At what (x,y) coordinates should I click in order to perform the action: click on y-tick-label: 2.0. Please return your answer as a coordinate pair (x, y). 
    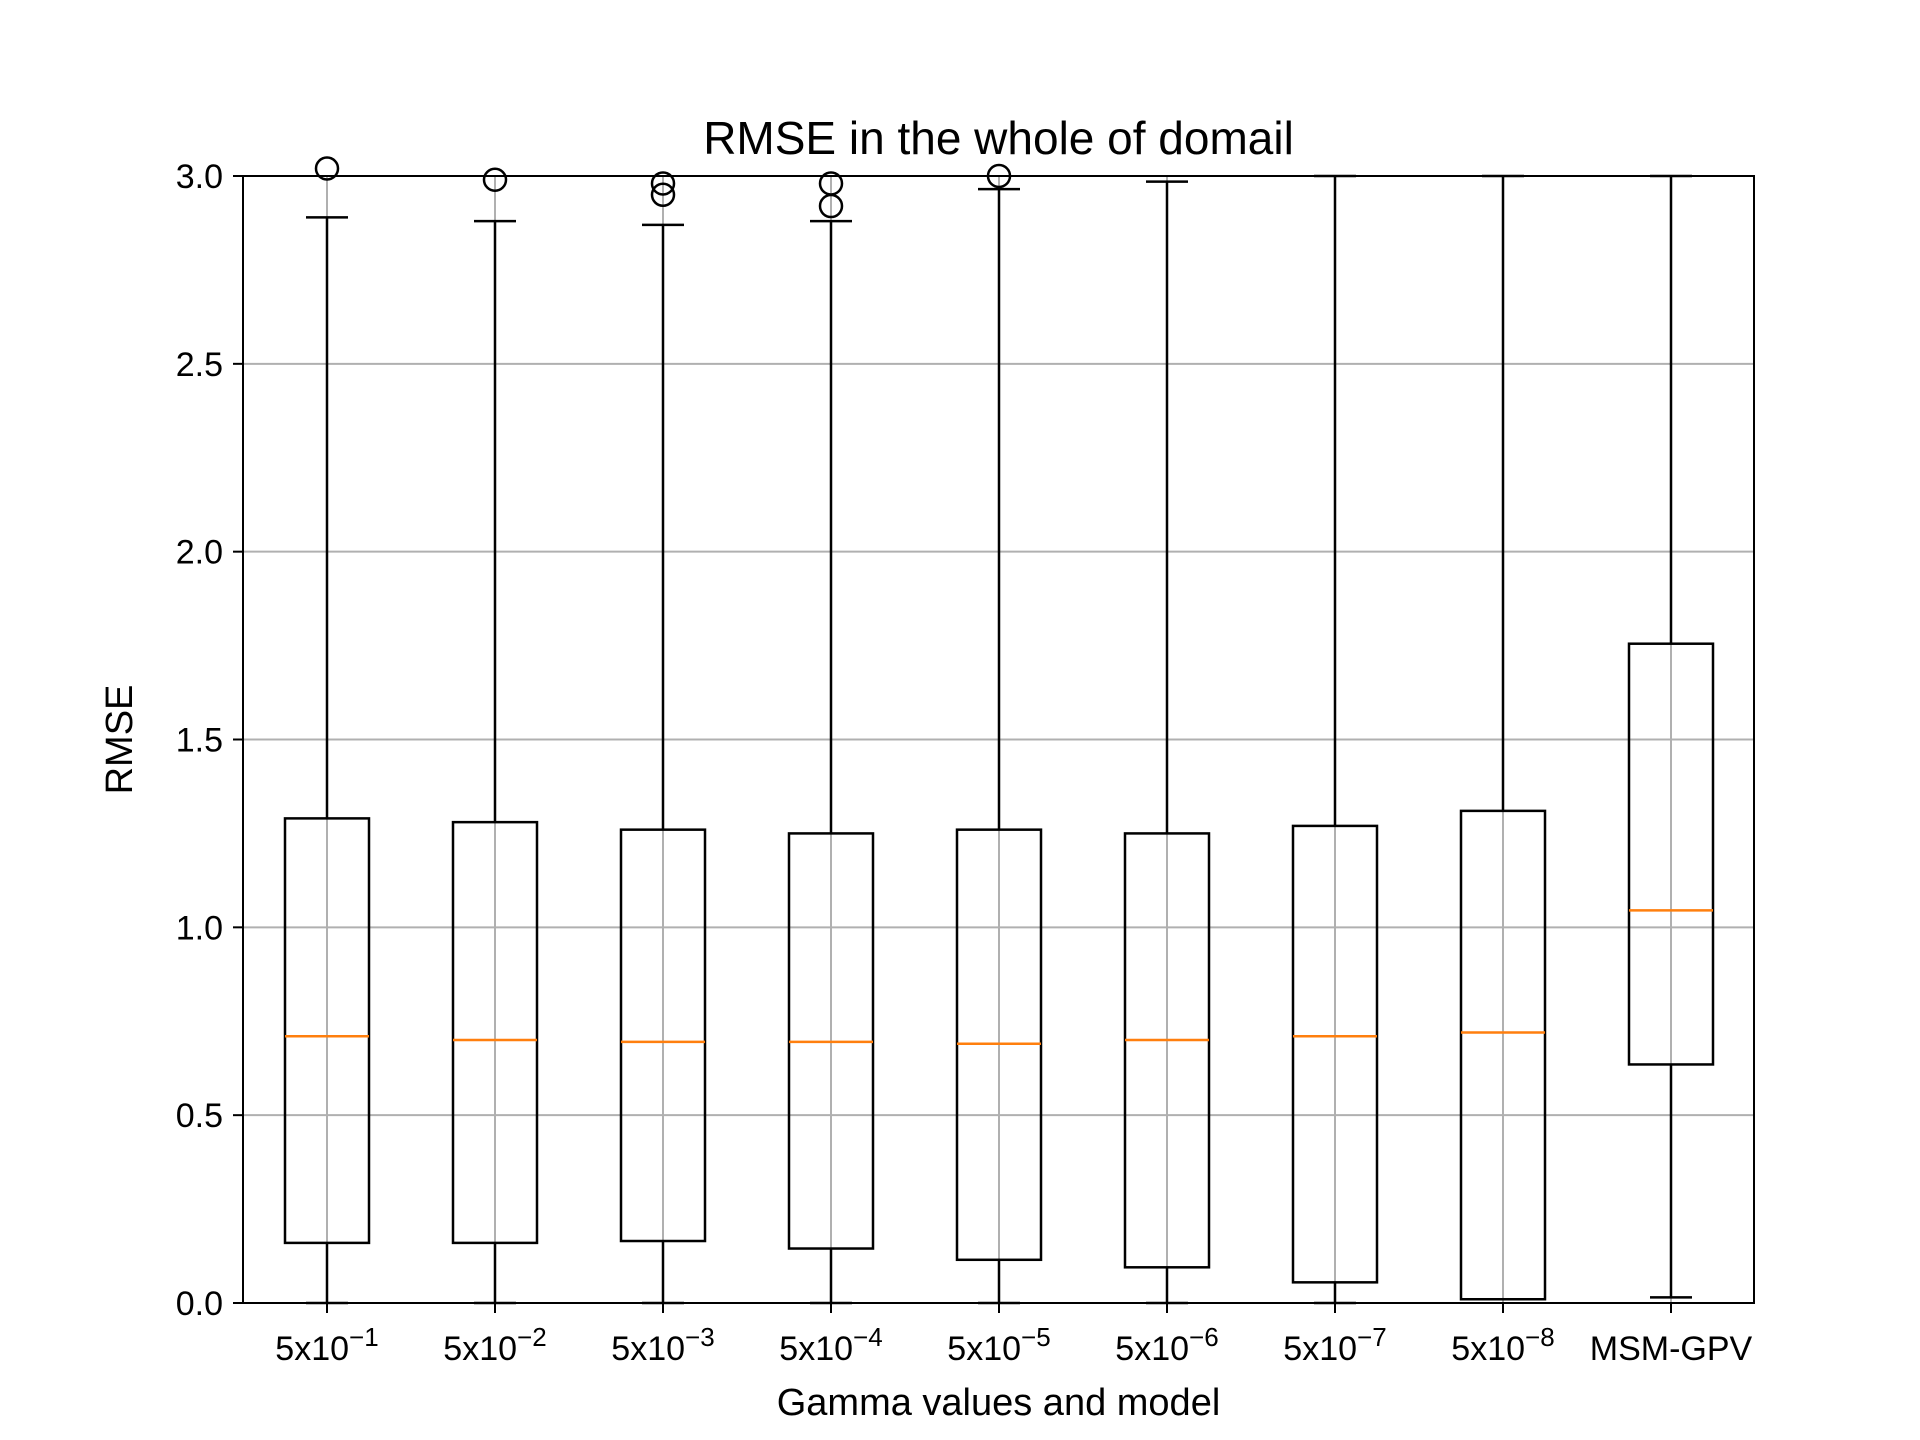
    Looking at the image, I should click on (199, 553).